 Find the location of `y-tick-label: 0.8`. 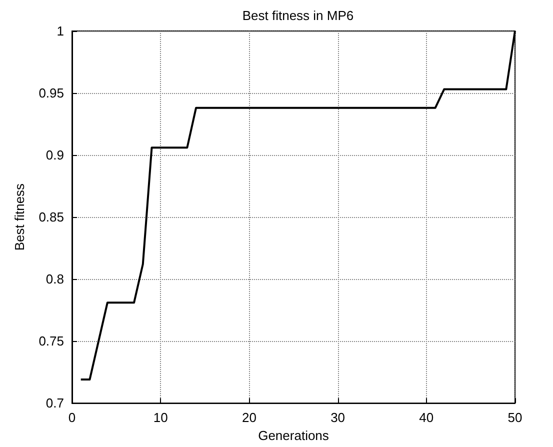

y-tick-label: 0.8 is located at coordinates (55, 279).